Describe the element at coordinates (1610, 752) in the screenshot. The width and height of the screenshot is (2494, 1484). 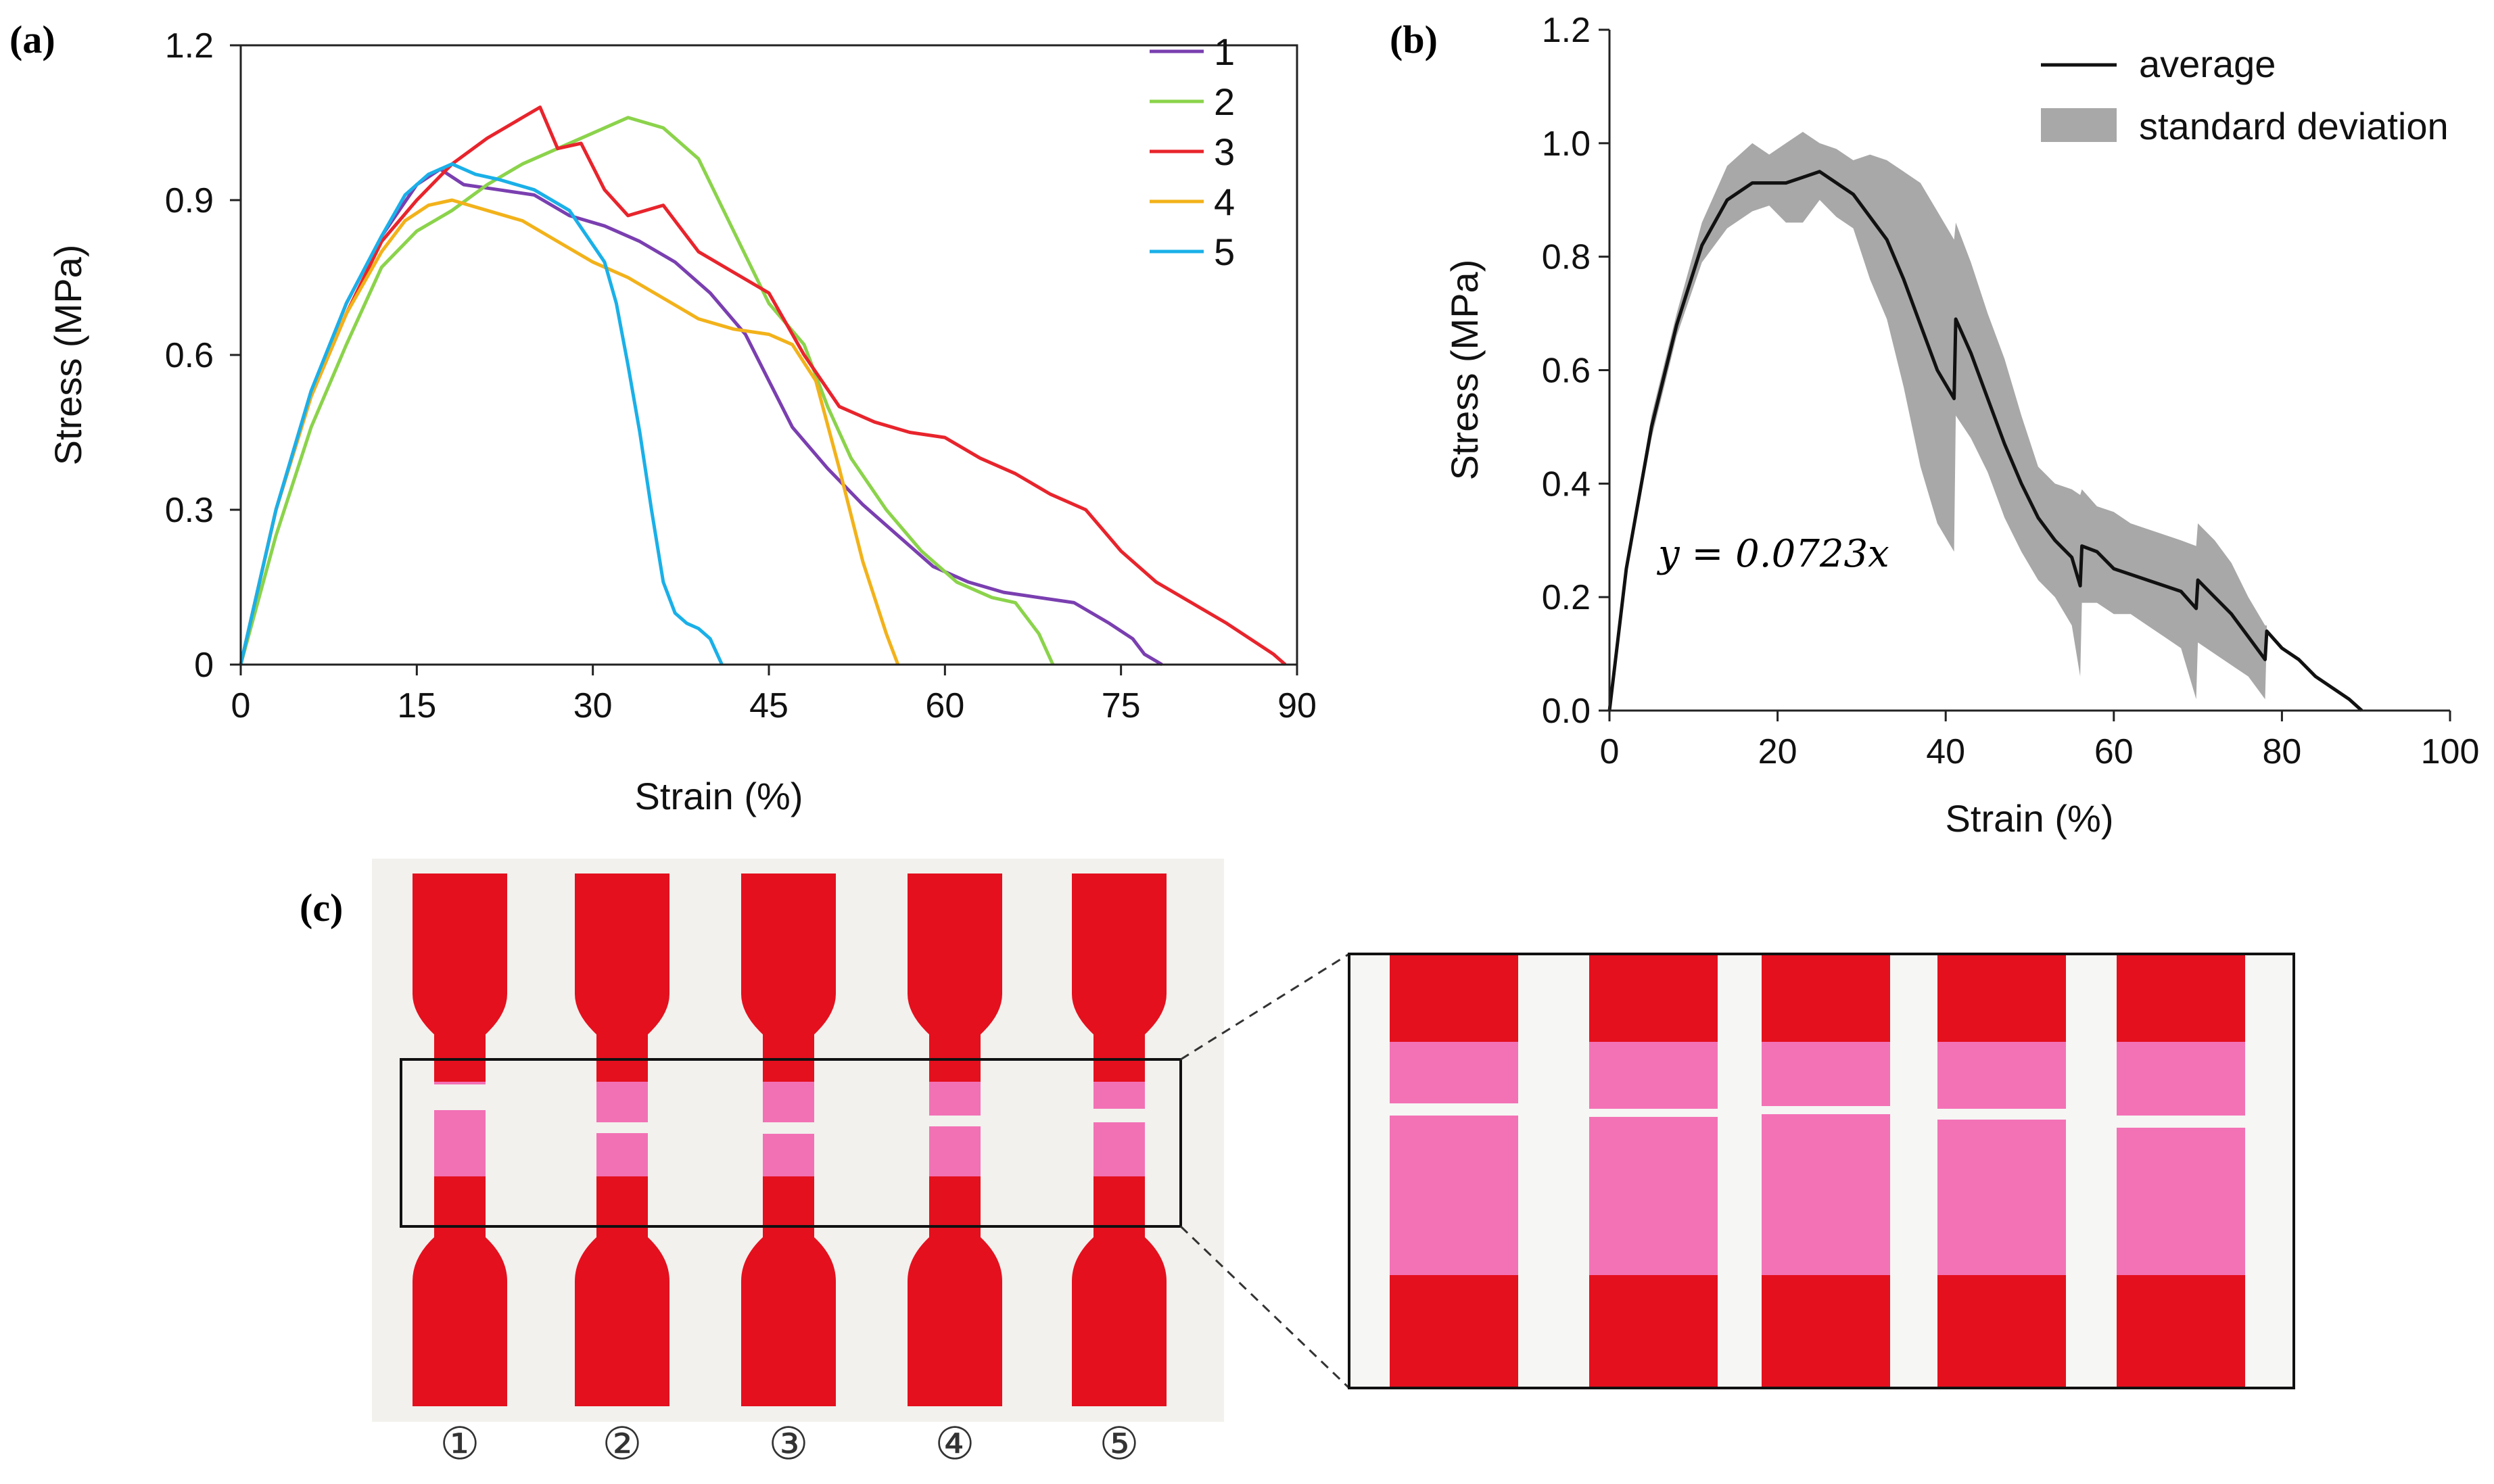
I see `chart-b-x-tick-label: 0` at that location.